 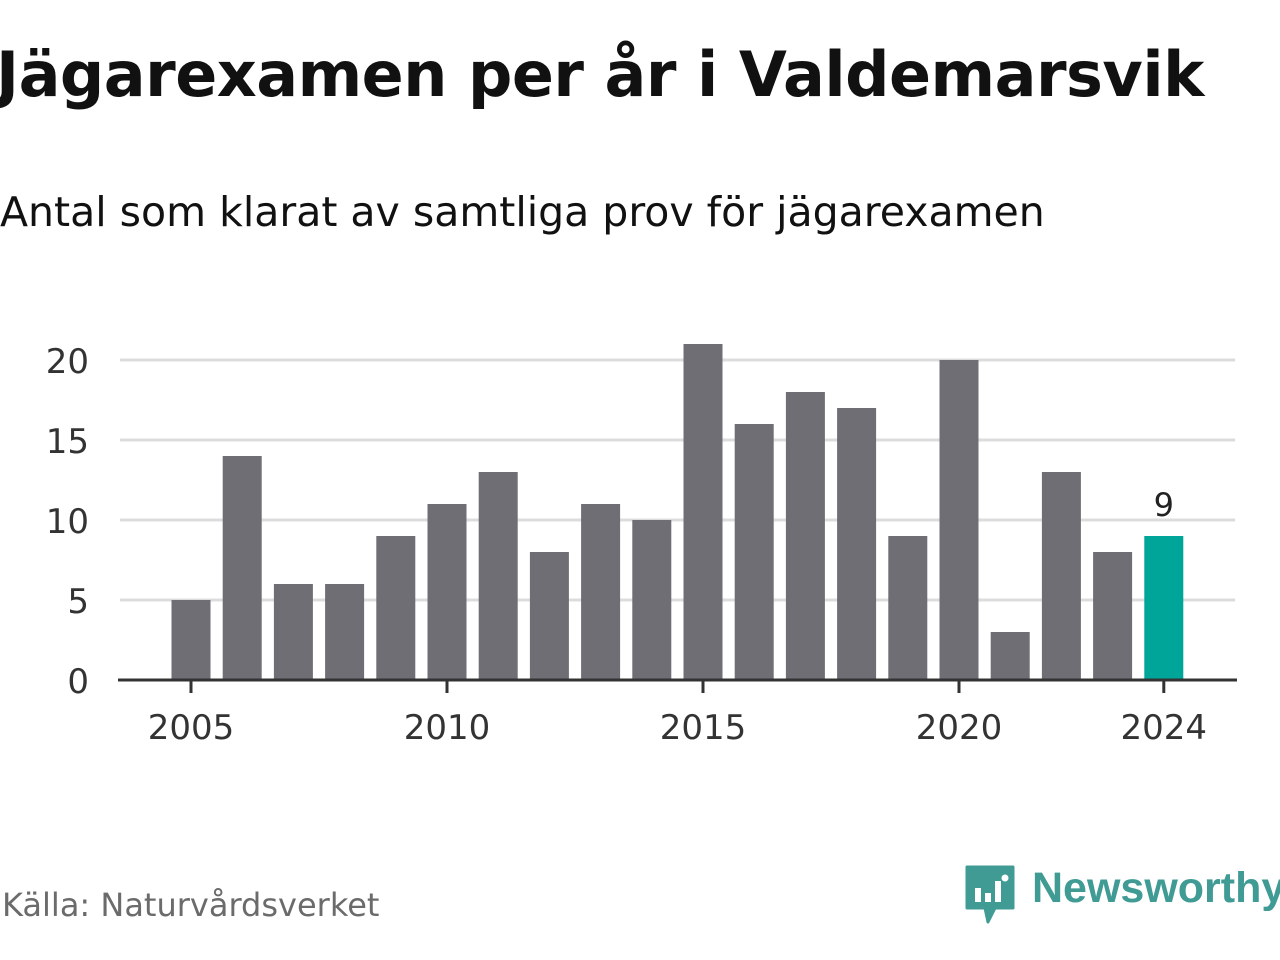 I want to click on bar-2006, so click(x=242, y=568).